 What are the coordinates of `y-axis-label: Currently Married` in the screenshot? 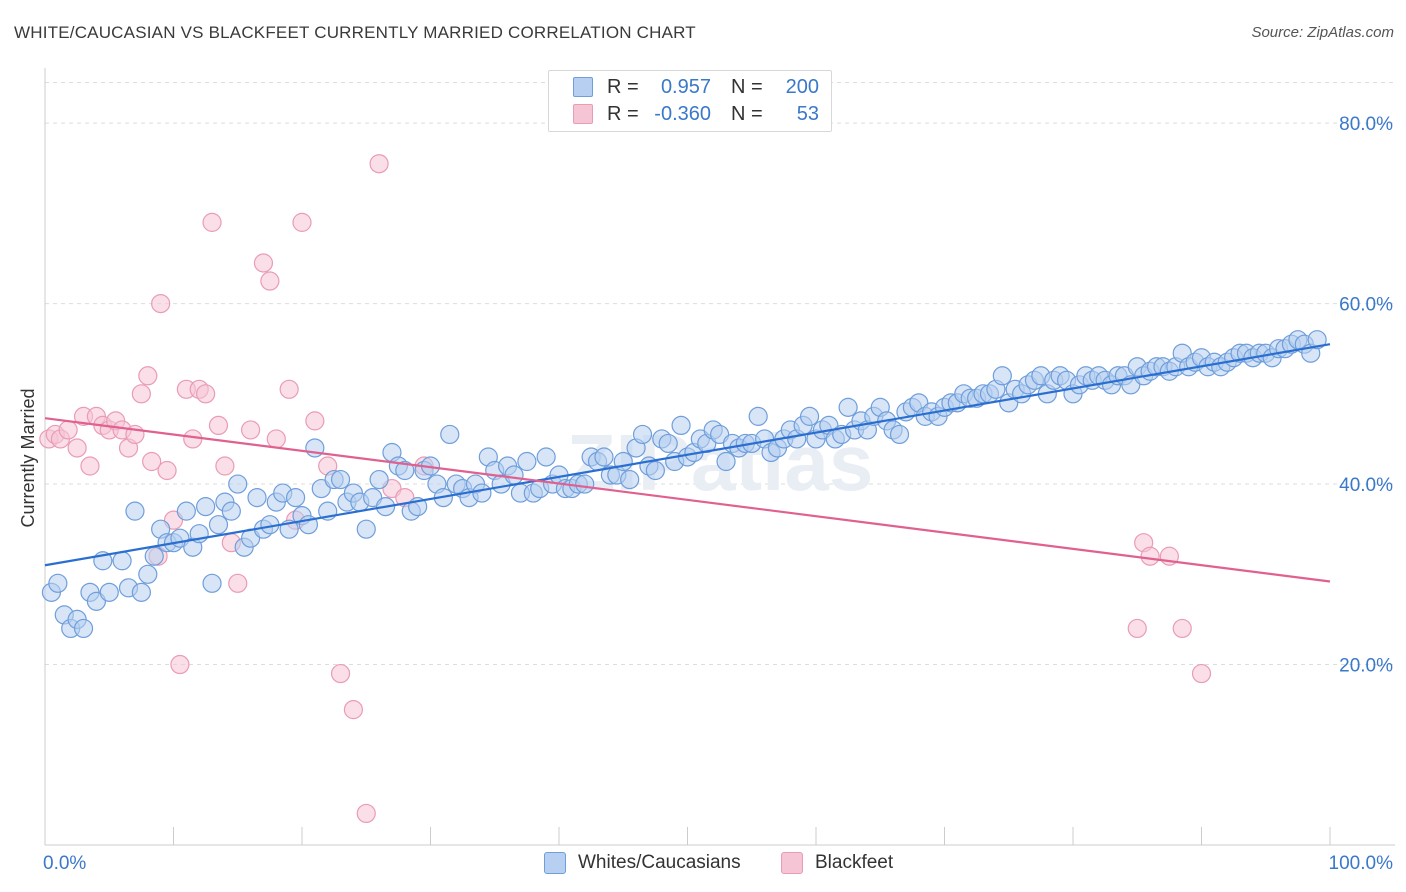 It's located at (28, 457).